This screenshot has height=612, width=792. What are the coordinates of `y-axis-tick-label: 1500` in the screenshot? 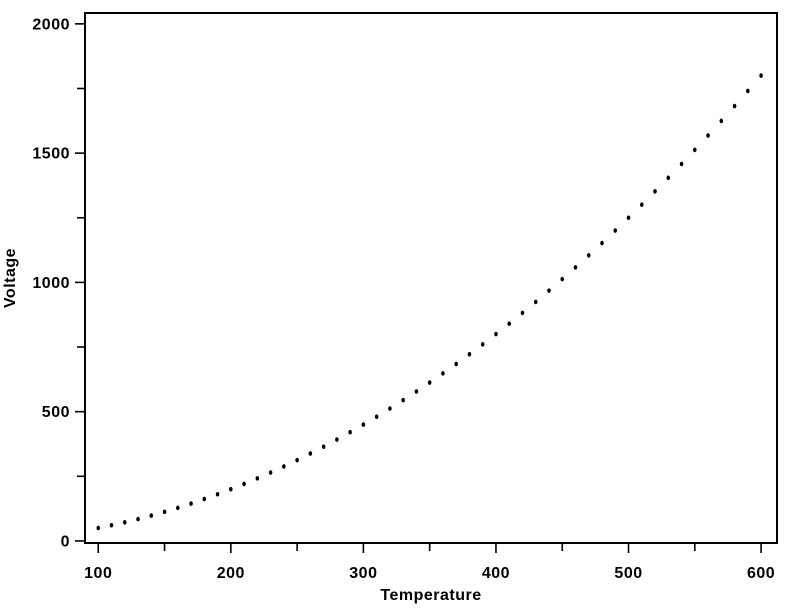 It's located at (51, 154).